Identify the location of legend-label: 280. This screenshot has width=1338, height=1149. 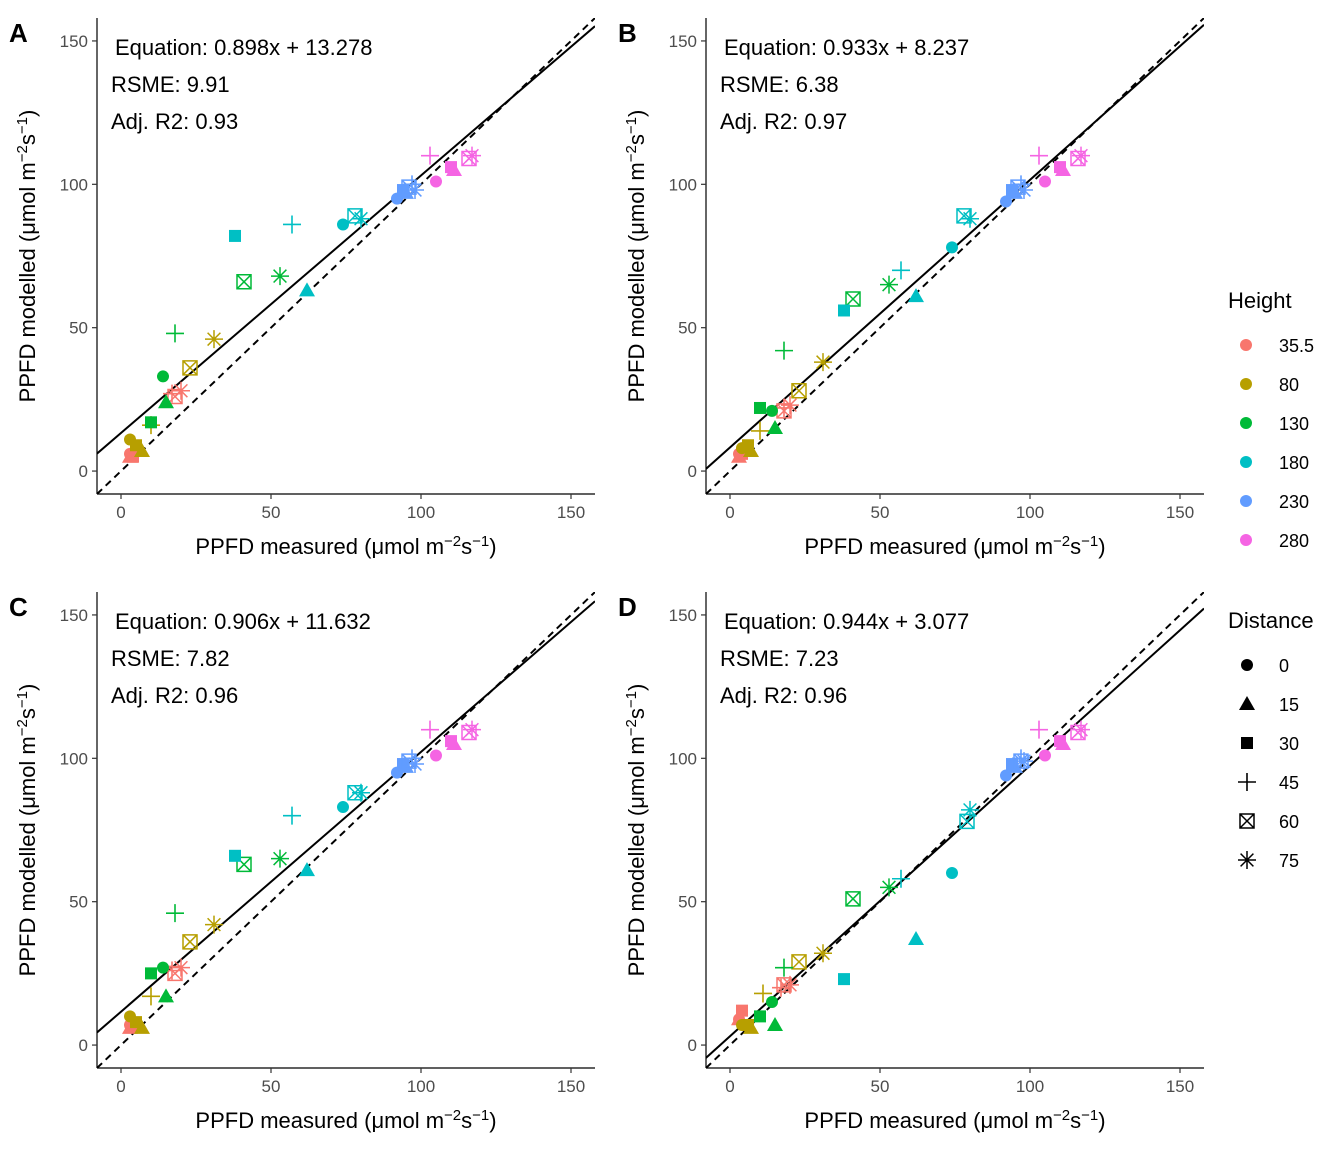
(1294, 541).